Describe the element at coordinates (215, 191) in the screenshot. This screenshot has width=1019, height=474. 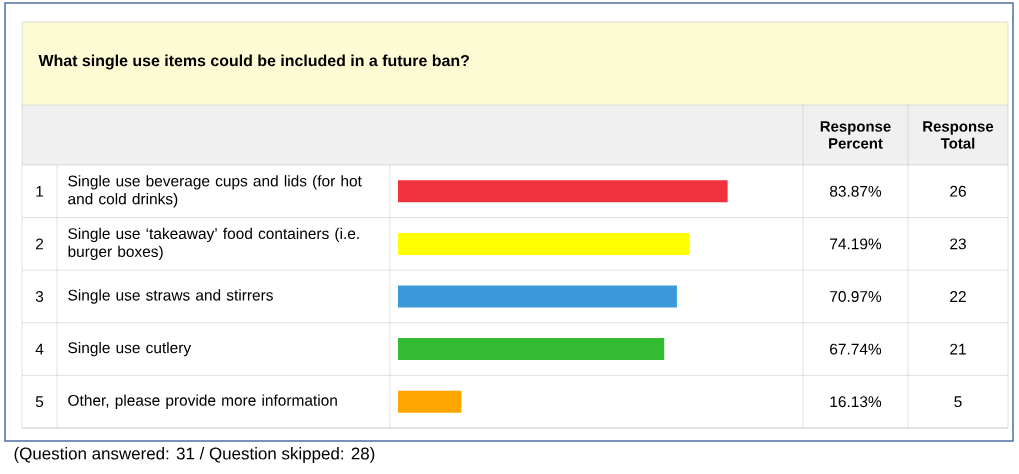
I see `y-tick-label: Single use beverage cups and lids (for hot and cold drinks)` at that location.